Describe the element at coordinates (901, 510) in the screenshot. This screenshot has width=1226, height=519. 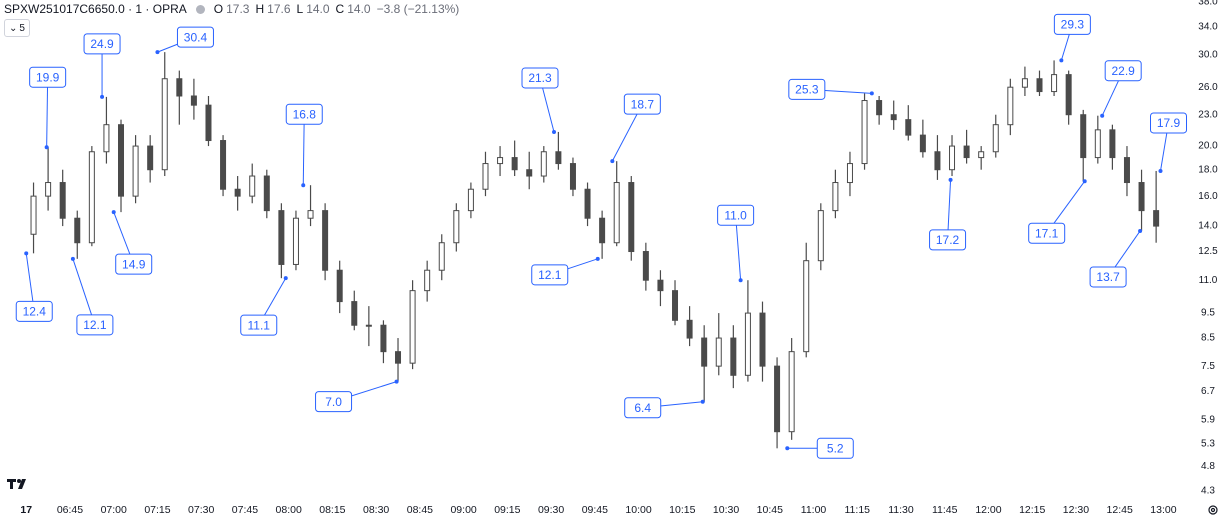
I see `x-tick-label: 11:30` at that location.